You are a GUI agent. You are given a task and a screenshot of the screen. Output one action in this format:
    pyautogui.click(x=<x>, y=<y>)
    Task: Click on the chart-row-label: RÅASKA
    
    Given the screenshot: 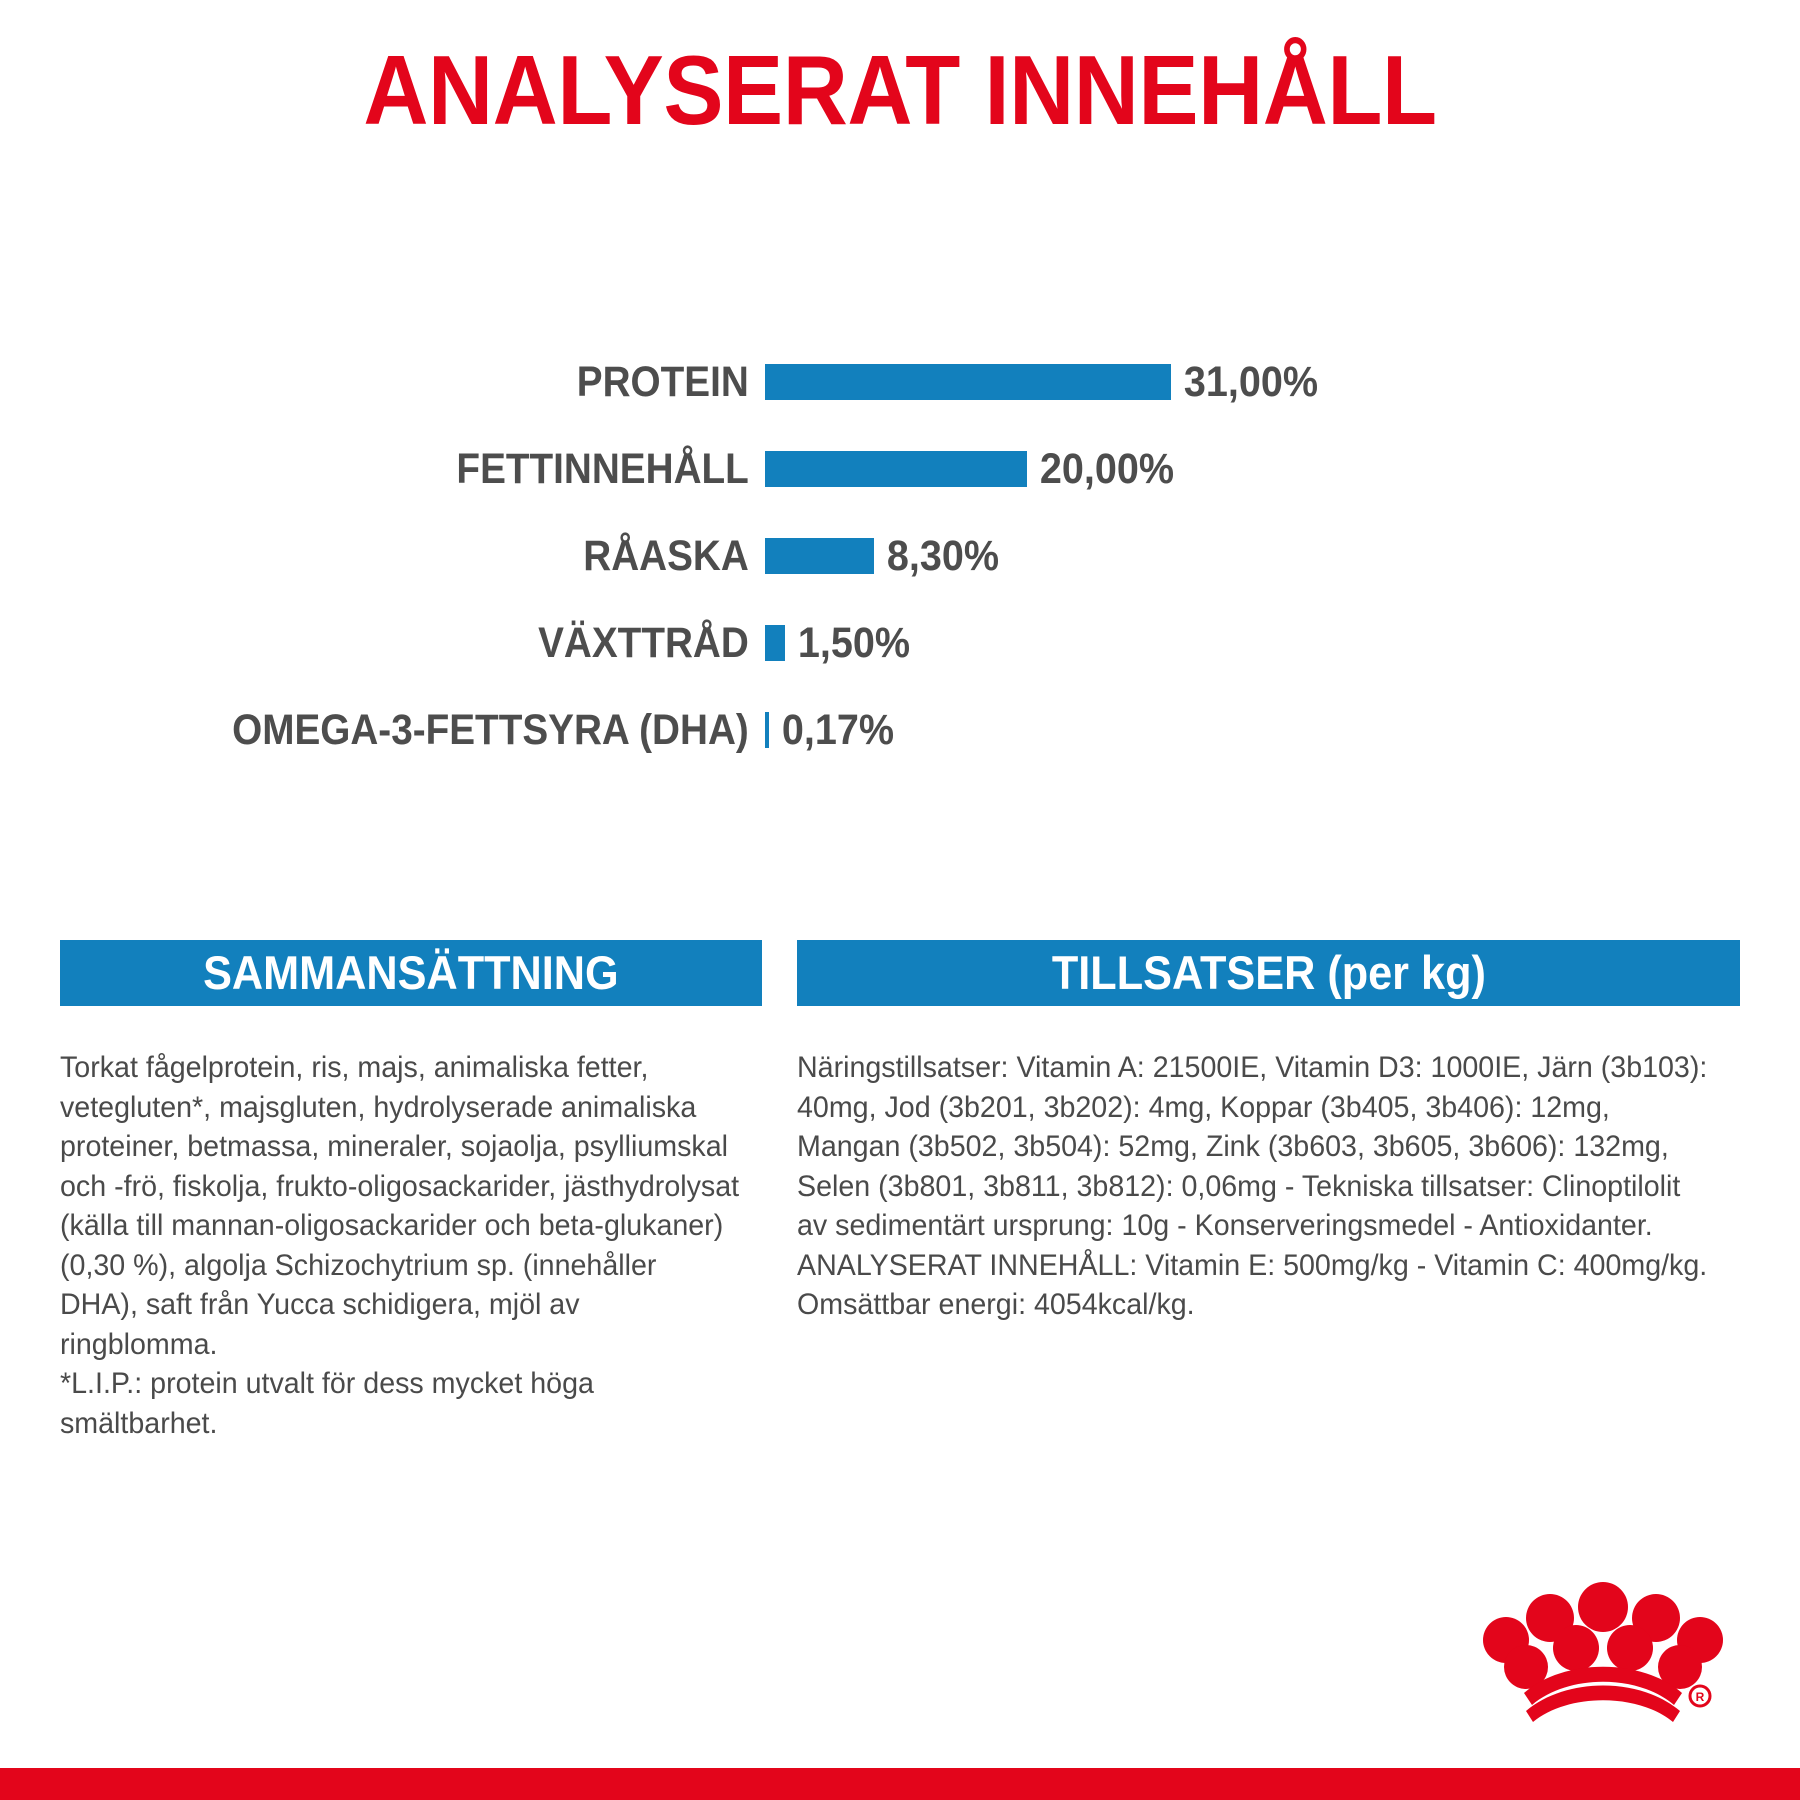 What is the action you would take?
    pyautogui.click(x=666, y=555)
    